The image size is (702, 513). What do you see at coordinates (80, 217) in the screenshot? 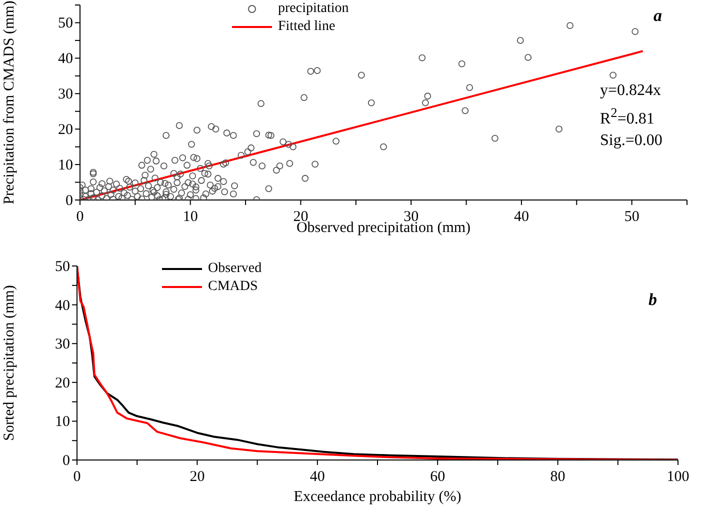
I see `x-tick-label: 0` at bounding box center [80, 217].